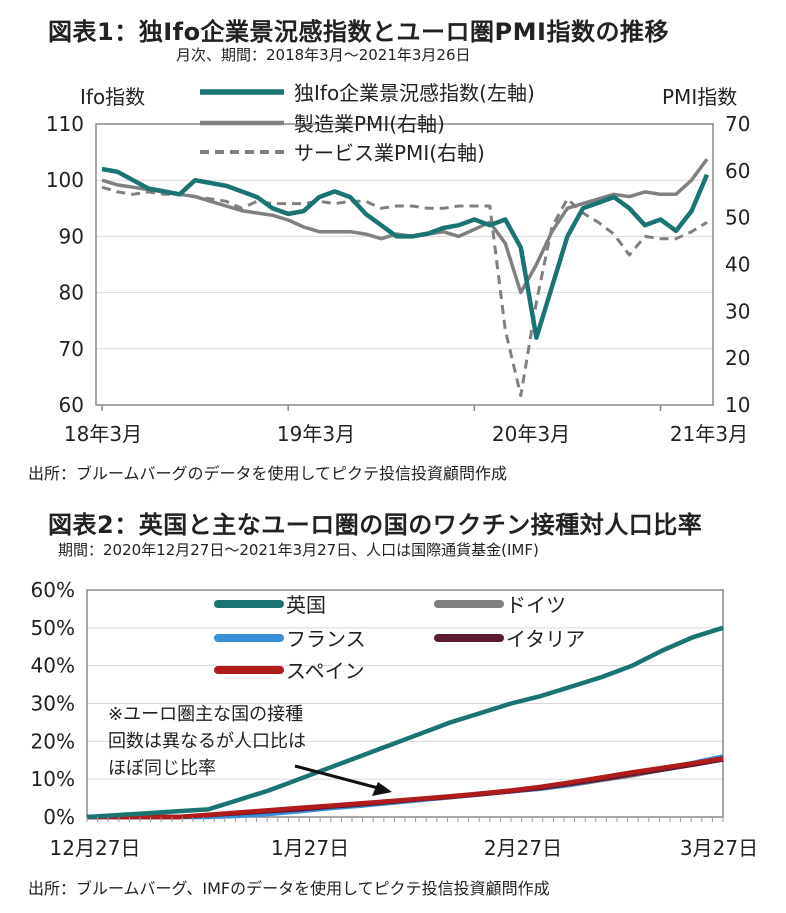 The image size is (786, 913). I want to click on legend-label: ドイツ, so click(536, 605).